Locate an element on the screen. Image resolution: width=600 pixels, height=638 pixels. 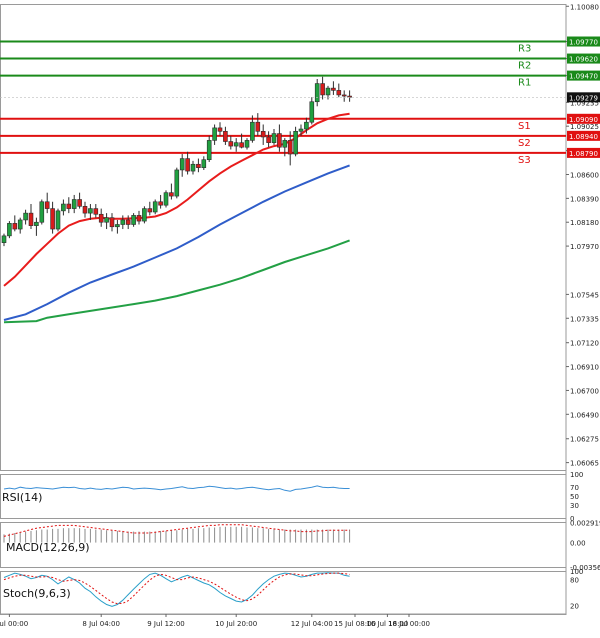
price-tick-label: 1.06490 is located at coordinates (584, 415).